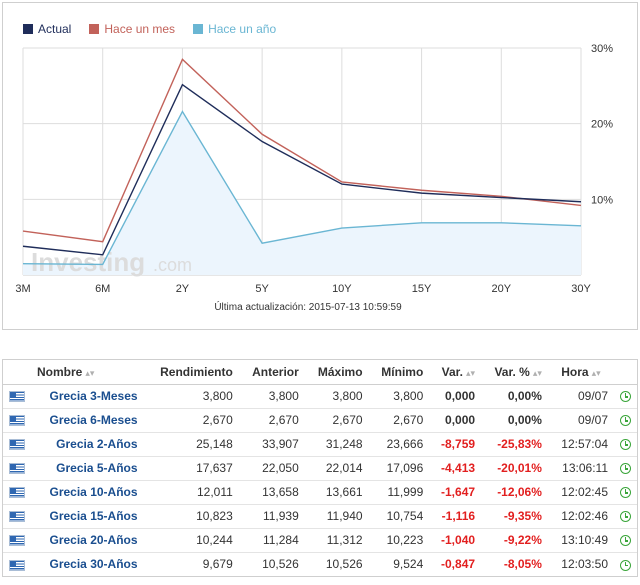  I want to click on cell-anterior: 13,658, so click(271, 492).